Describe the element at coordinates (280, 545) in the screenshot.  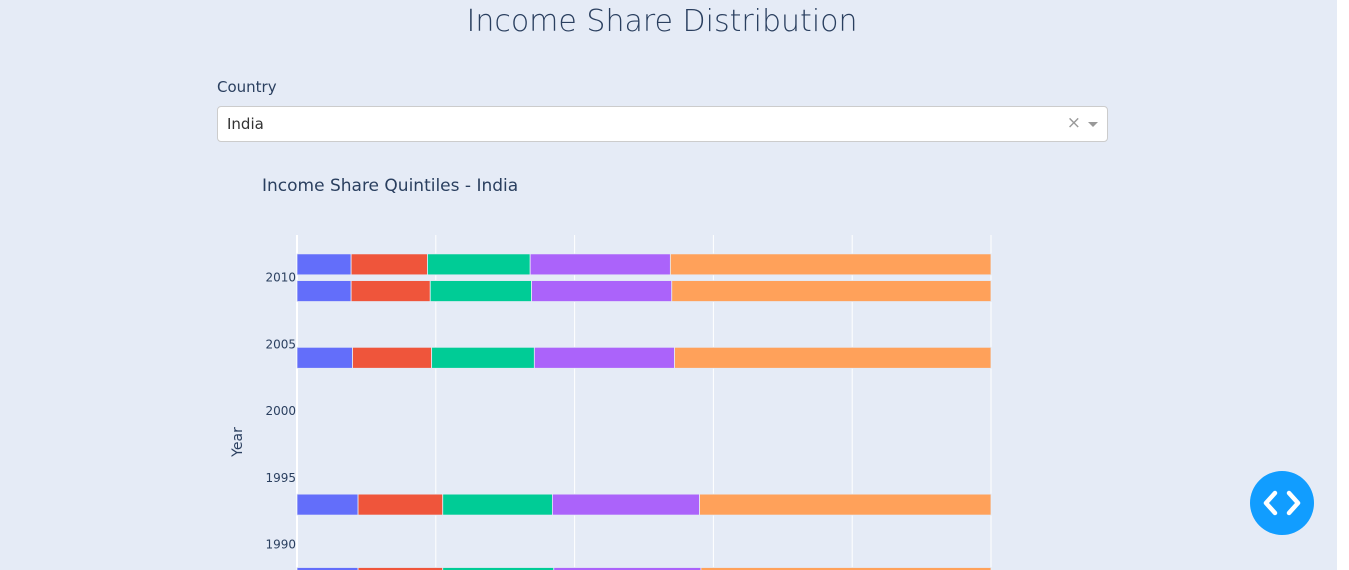
I see `y-tick-label: 1990` at that location.